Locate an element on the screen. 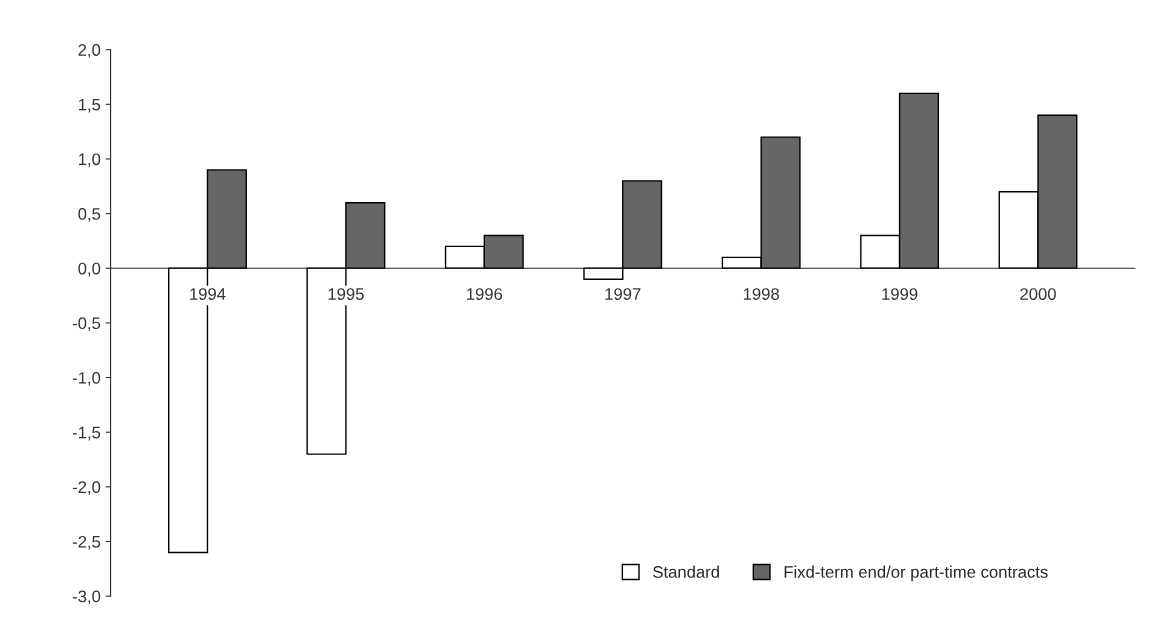 This screenshot has height=621, width=1164. x-tick-label: 1994 is located at coordinates (208, 294).